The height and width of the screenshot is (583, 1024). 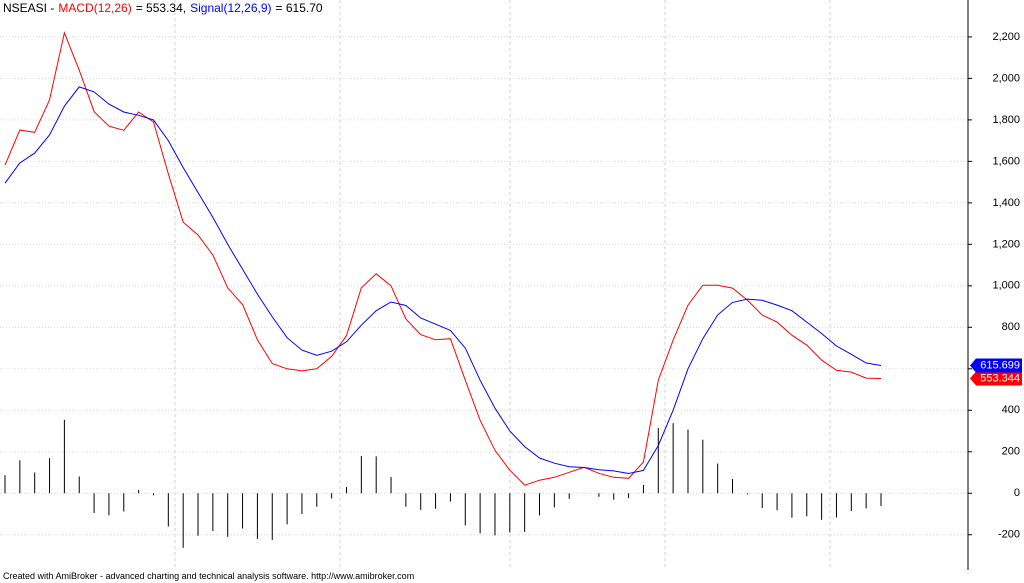 I want to click on y-tick-label: 200, so click(x=1011, y=452).